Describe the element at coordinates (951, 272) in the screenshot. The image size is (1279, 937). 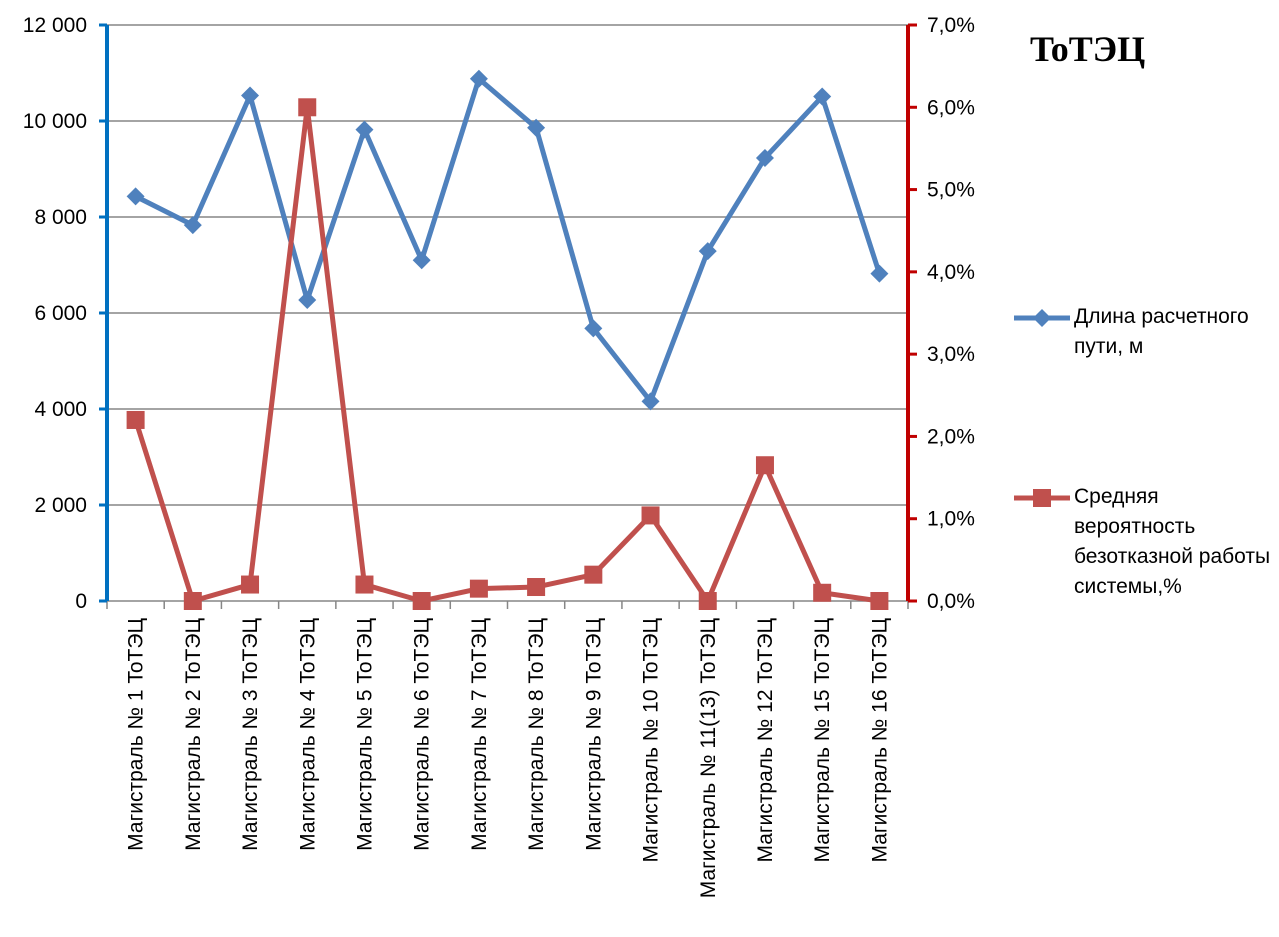
I see `y-right-tick-label: 4,0%` at that location.